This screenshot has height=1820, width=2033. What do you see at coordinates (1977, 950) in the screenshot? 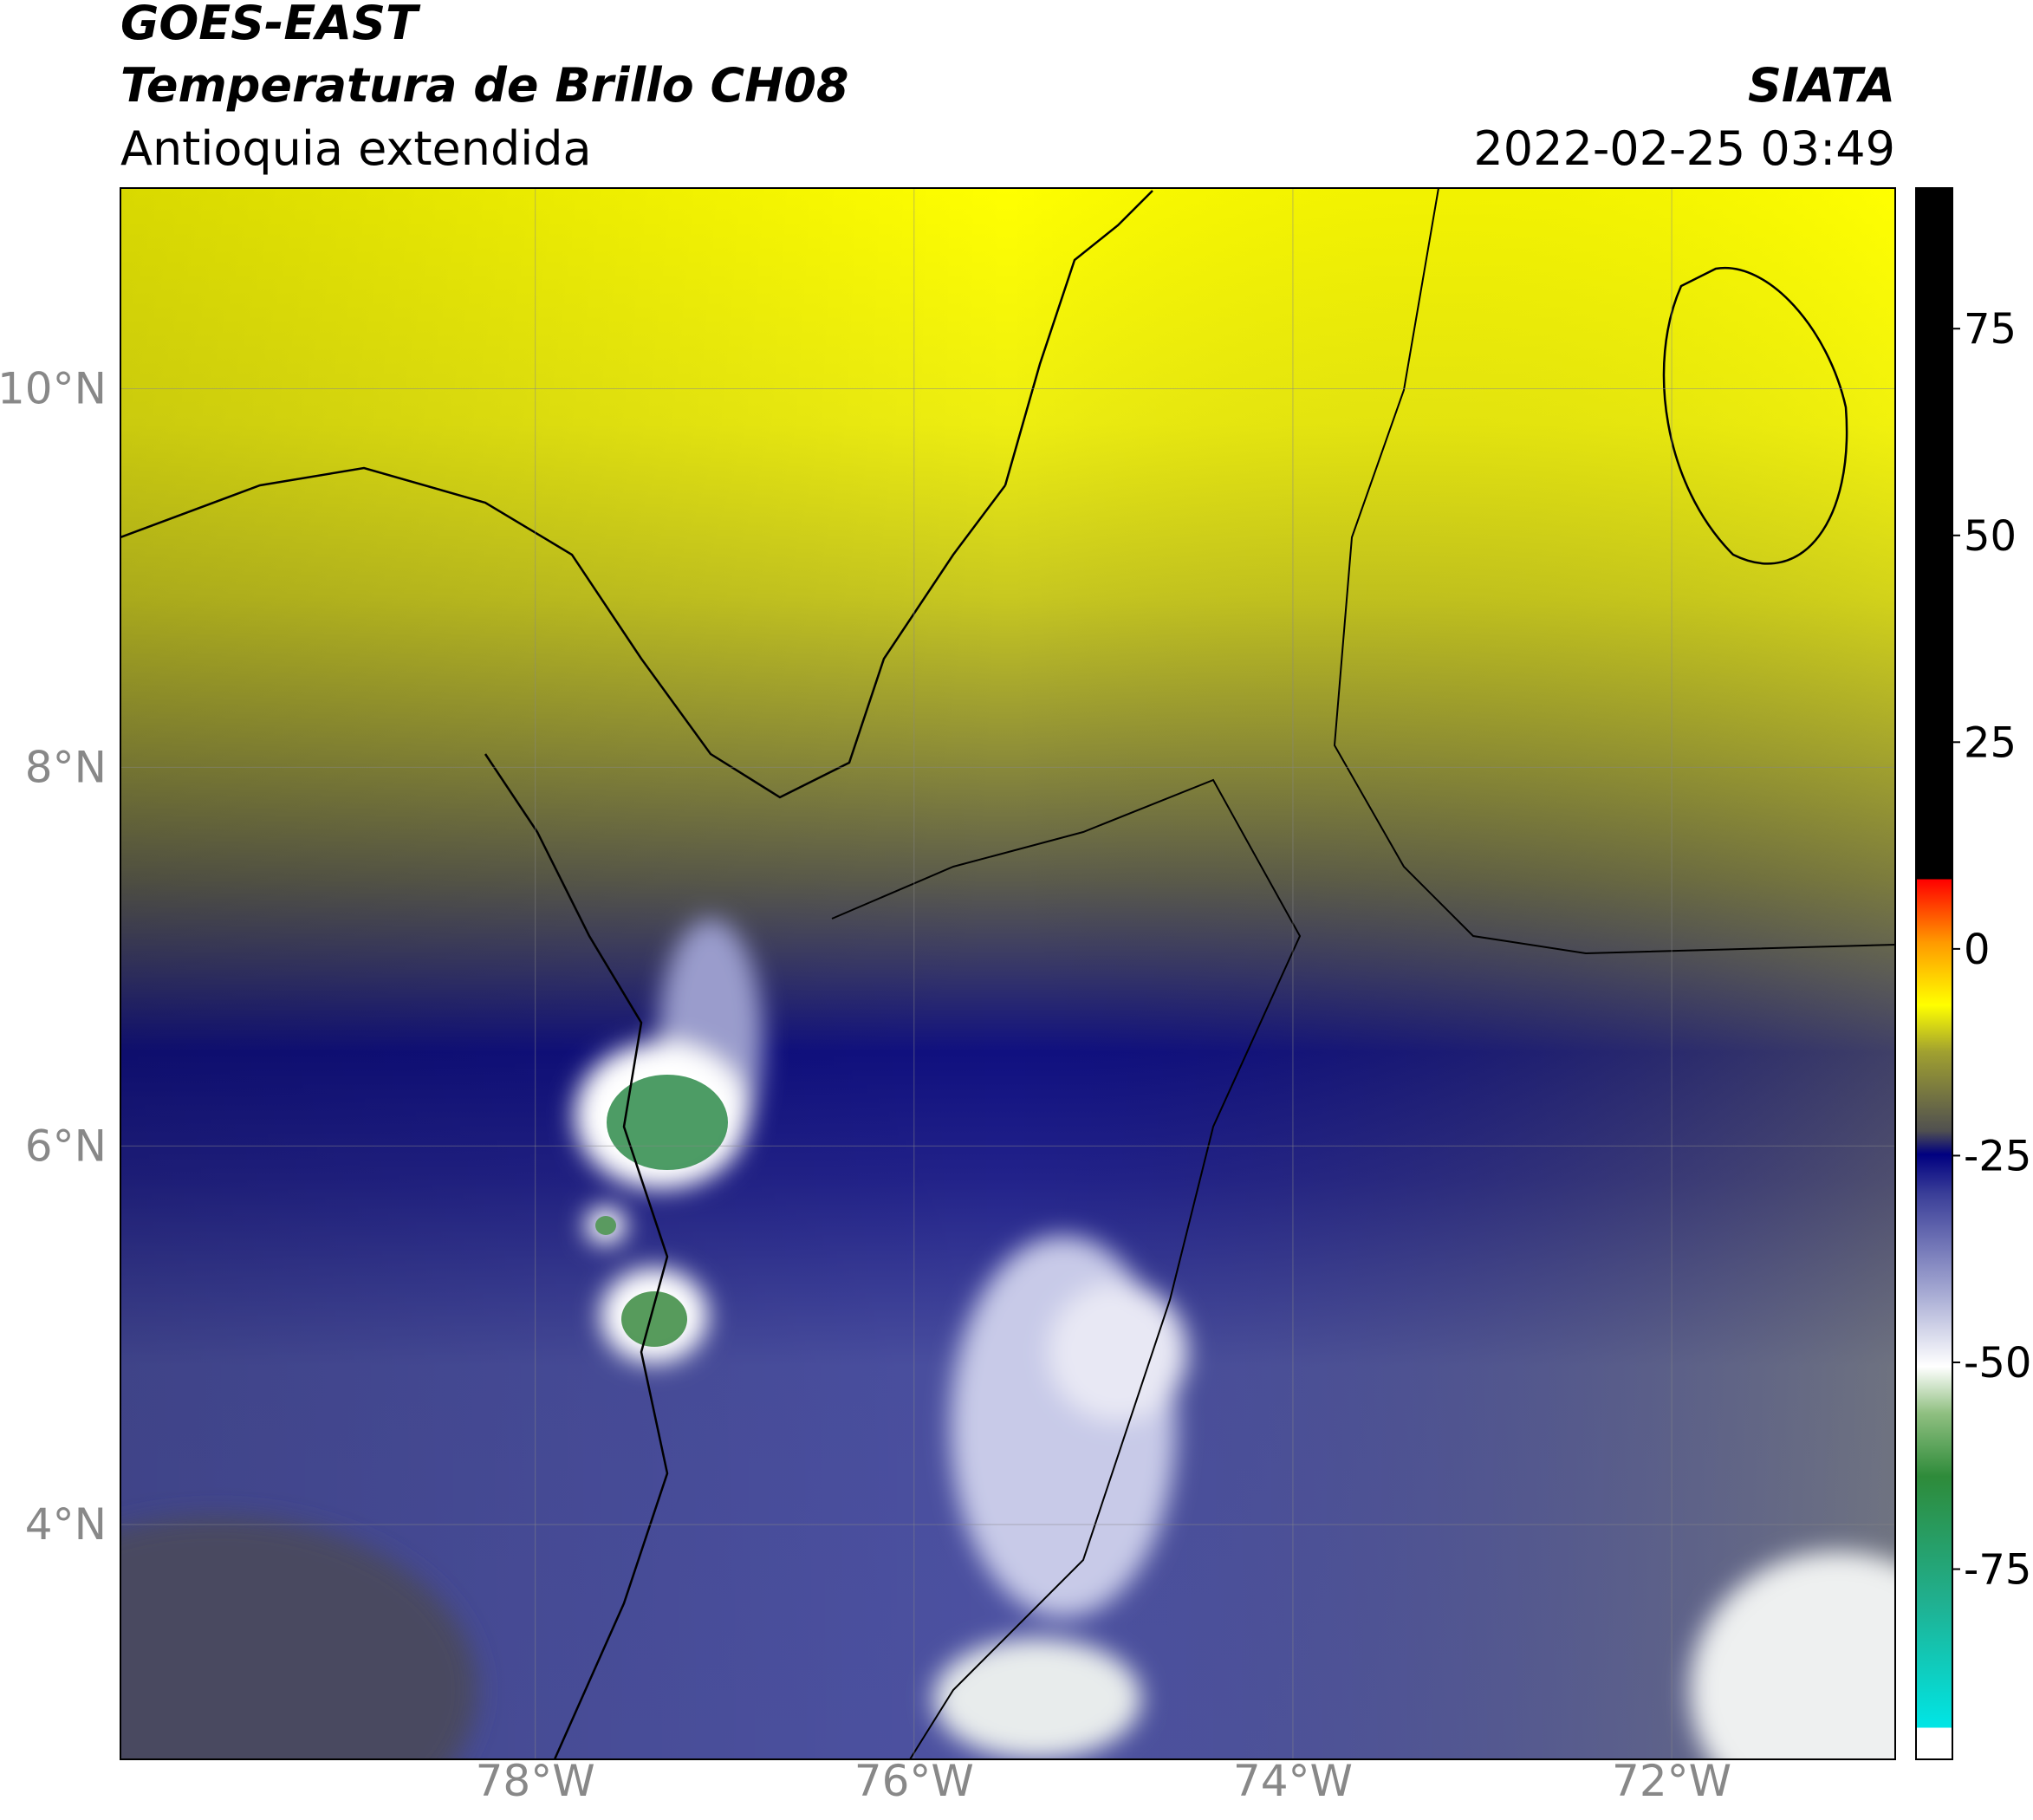
I see `colorbar-tick-label: 0` at bounding box center [1977, 950].